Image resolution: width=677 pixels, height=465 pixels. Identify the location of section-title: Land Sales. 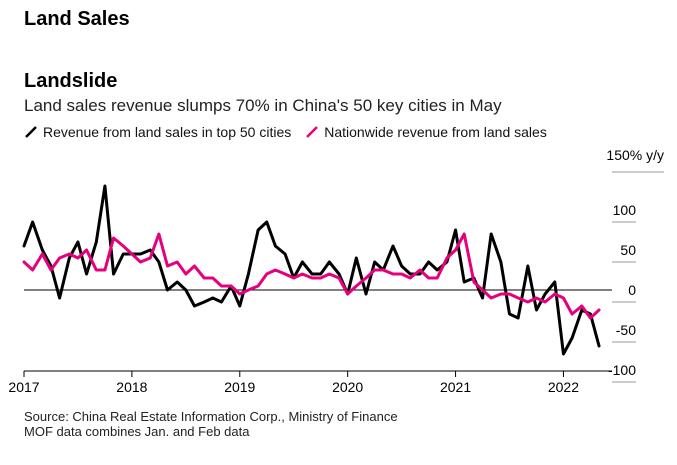
(77, 19).